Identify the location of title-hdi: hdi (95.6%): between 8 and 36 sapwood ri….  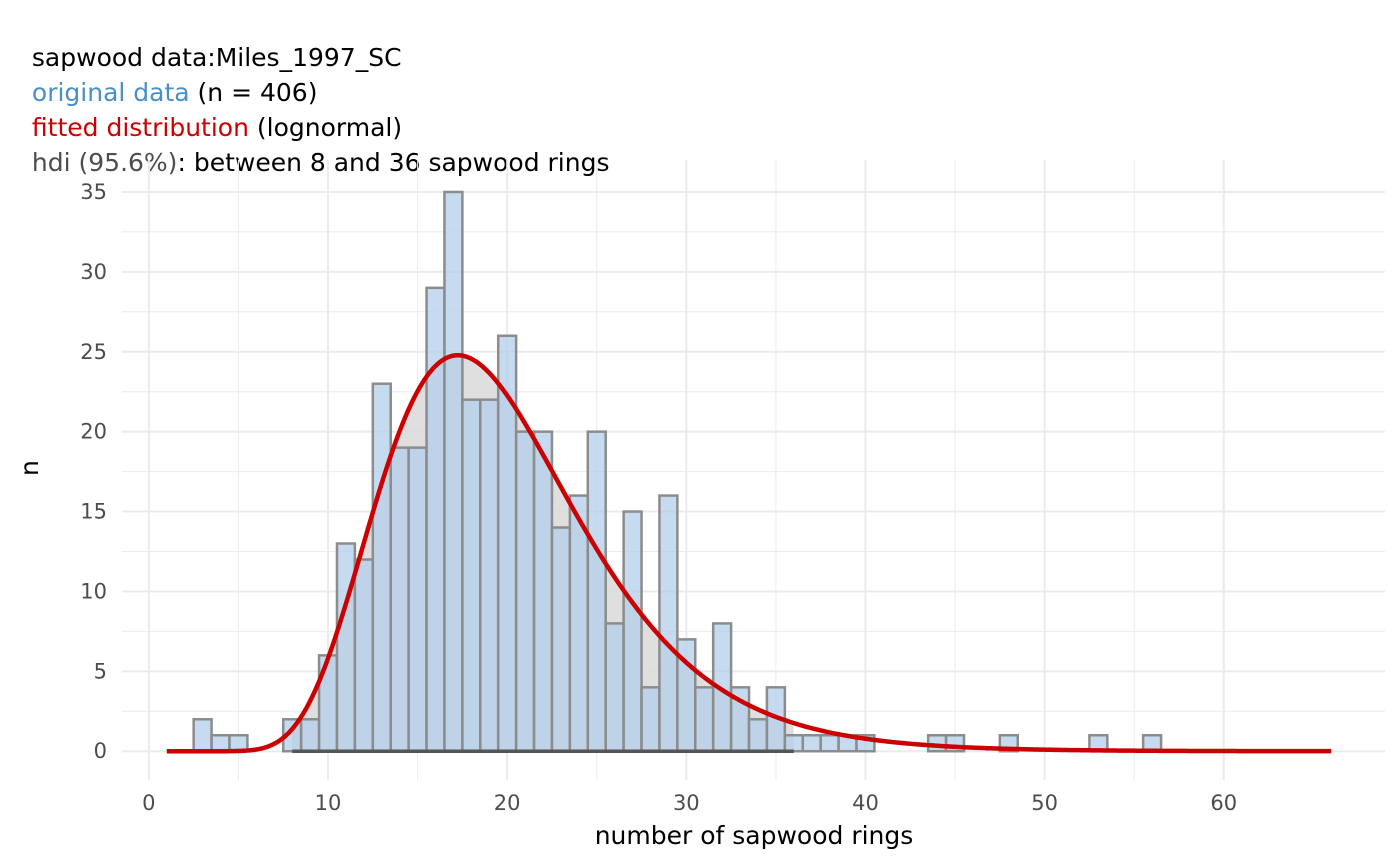
(313, 146).